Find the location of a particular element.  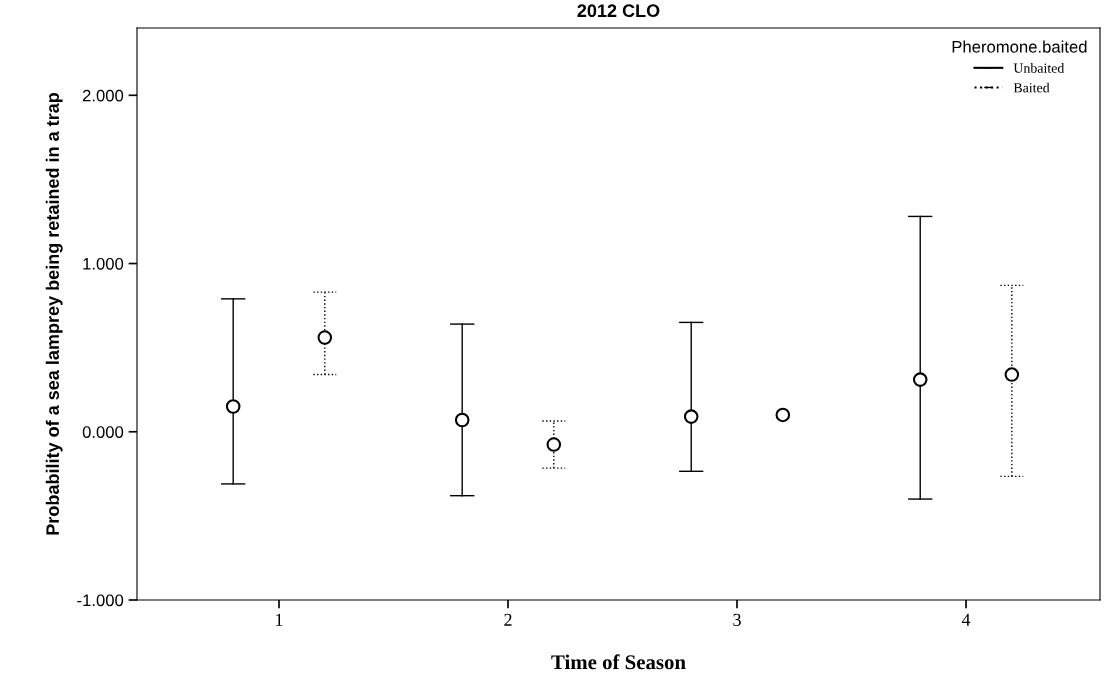

chart-title: 2012 CLO is located at coordinates (618, 11).